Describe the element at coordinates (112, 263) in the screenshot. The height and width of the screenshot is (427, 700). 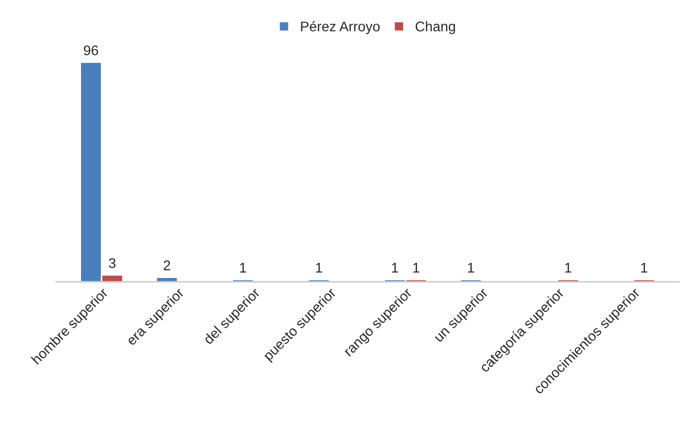
I see `data-label: 3` at that location.